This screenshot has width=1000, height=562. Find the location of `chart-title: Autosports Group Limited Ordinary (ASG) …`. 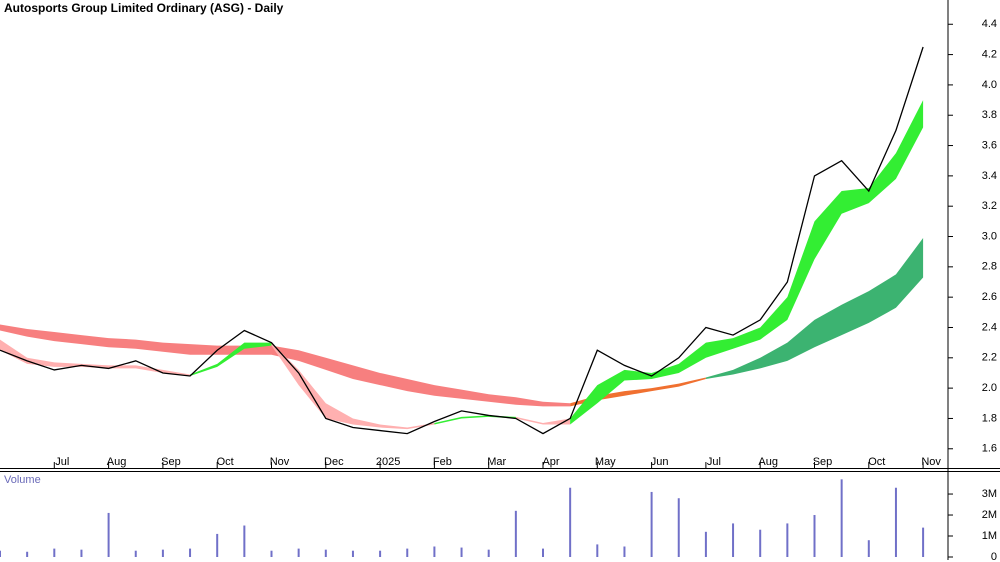

chart-title: Autosports Group Limited Ordinary (ASG) … is located at coordinates (144, 8).